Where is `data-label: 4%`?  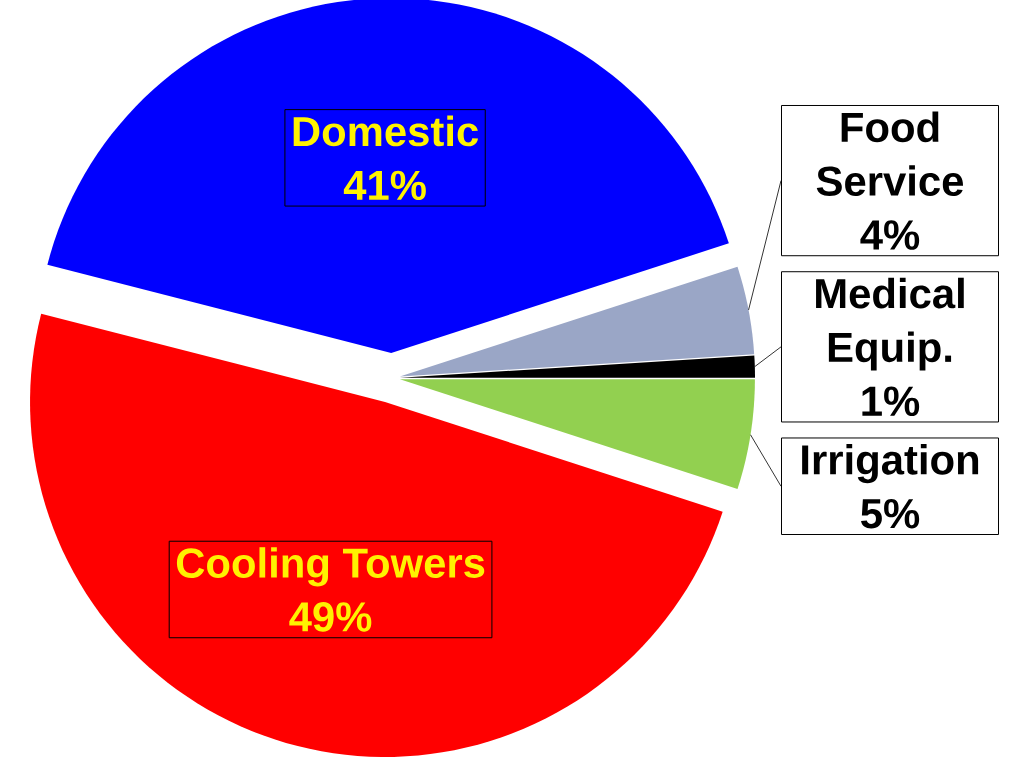 data-label: 4% is located at coordinates (890, 235).